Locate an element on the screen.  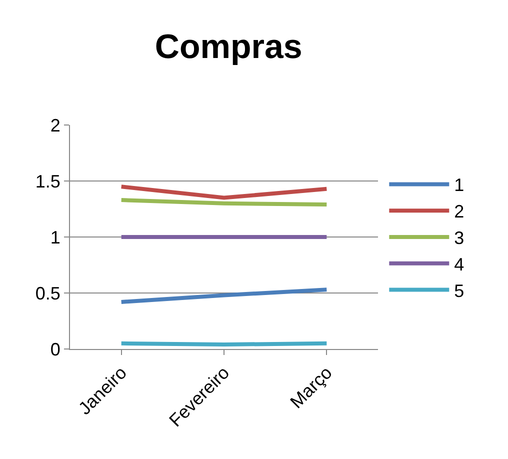
y-tick-label: 1 is located at coordinates (55, 237).